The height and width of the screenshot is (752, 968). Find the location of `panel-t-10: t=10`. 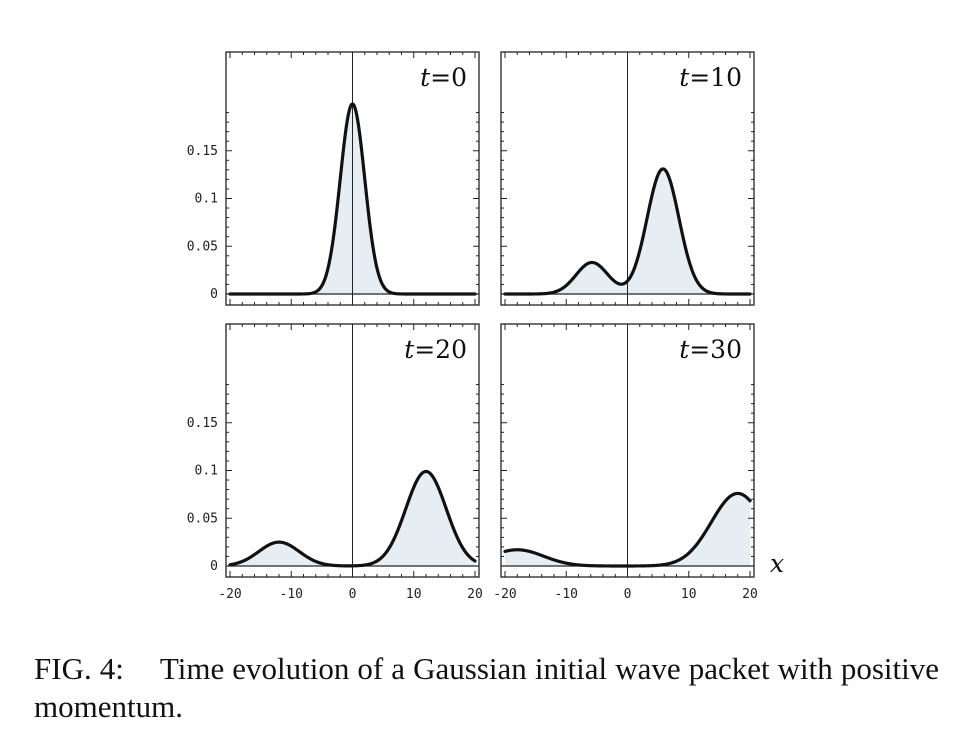

panel-t-10: t=10 is located at coordinates (627, 178).